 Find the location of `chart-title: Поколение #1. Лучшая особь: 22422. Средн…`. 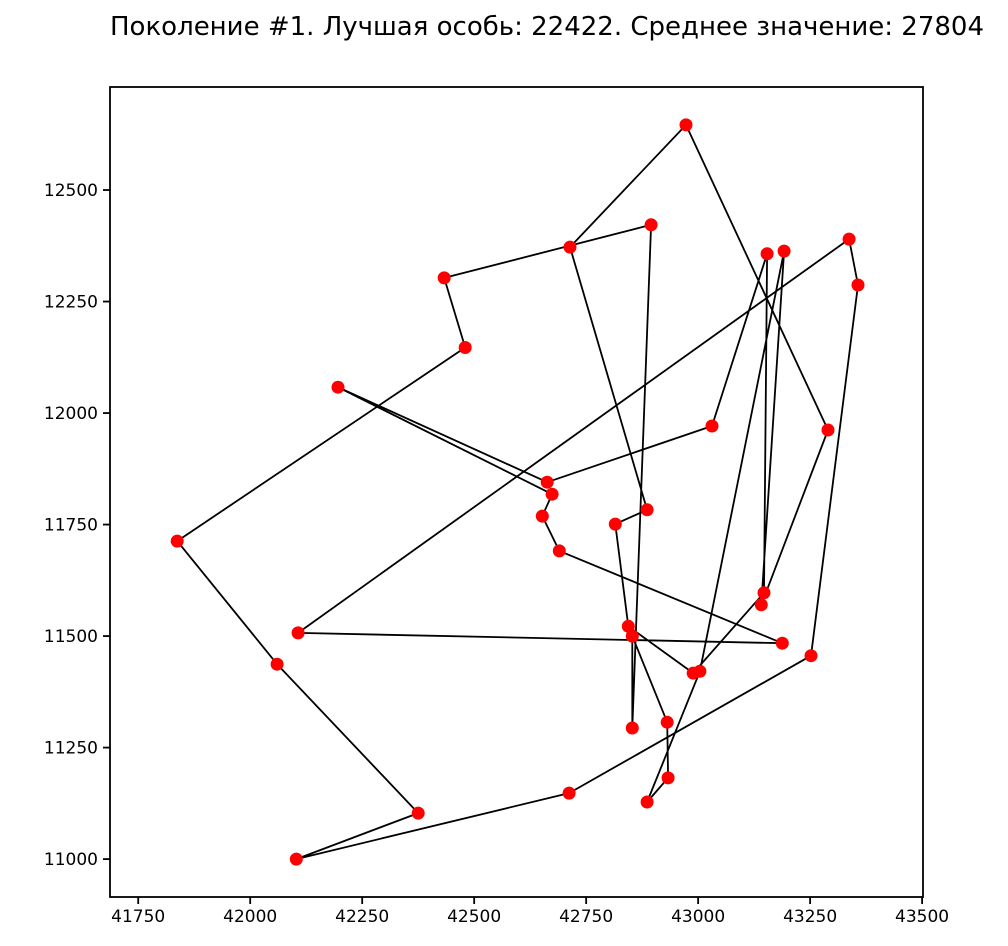

chart-title: Поколение #1. Лучшая особь: 22422. Средн… is located at coordinates (547, 27).